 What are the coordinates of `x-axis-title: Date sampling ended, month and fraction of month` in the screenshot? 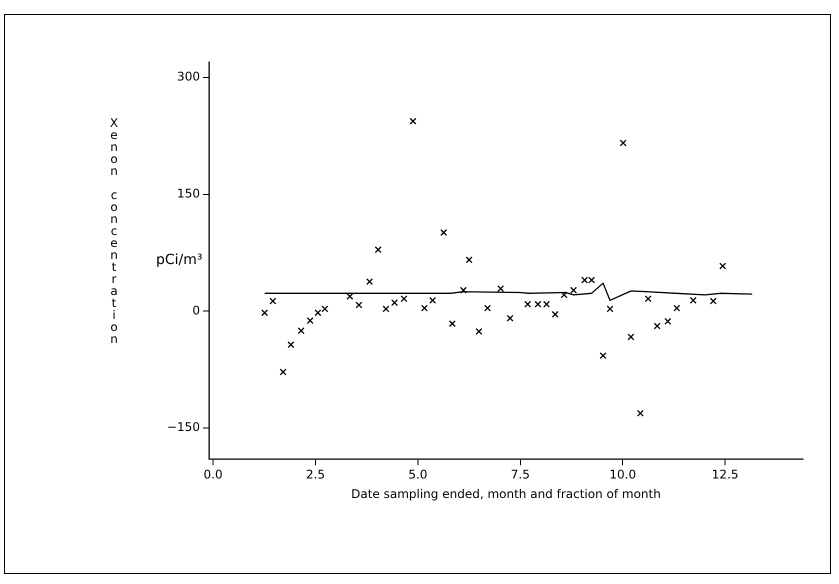 It's located at (506, 493).